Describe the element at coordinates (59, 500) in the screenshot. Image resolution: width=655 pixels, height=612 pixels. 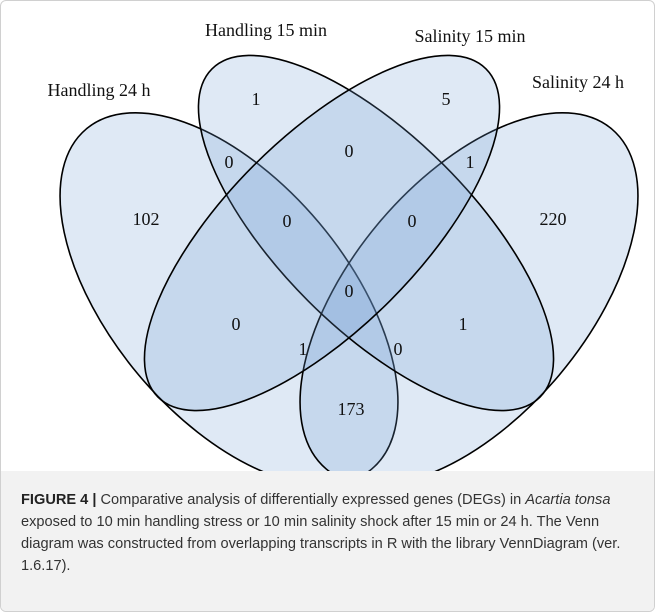
I see `caption-label: FIGURE 4 |` at that location.